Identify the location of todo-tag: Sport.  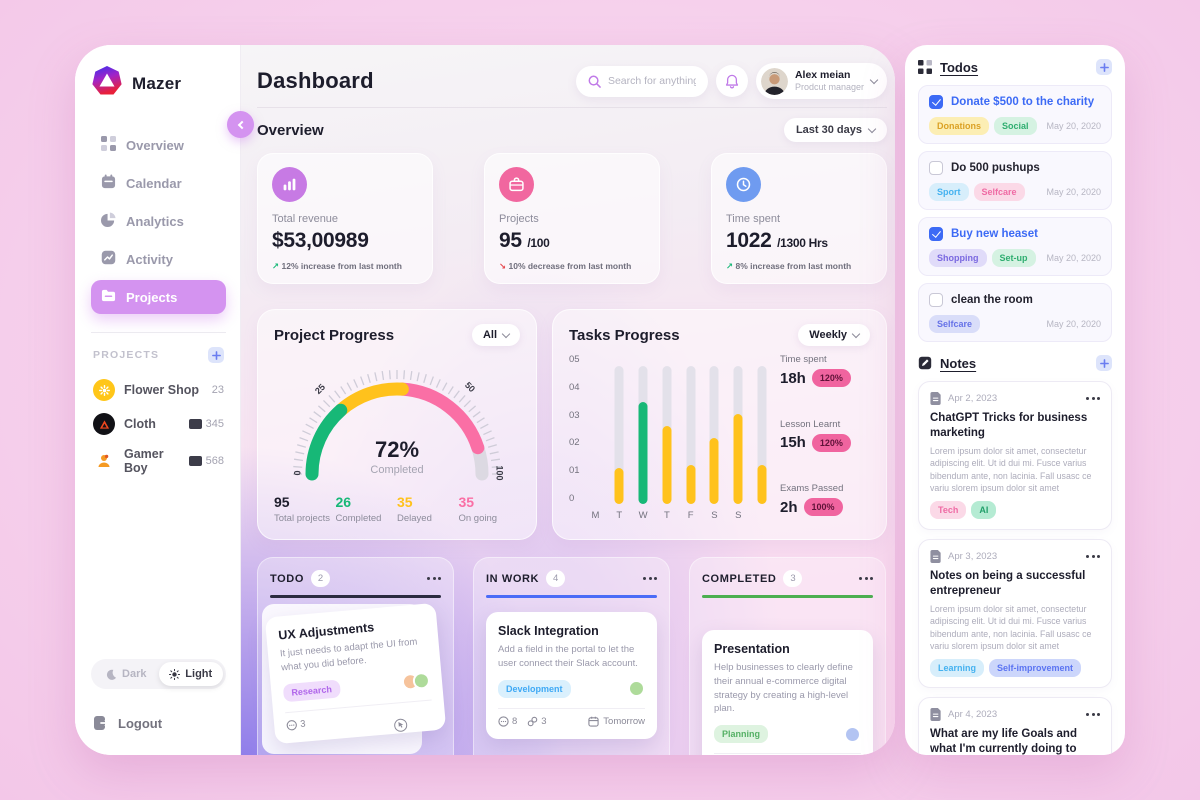
(949, 192).